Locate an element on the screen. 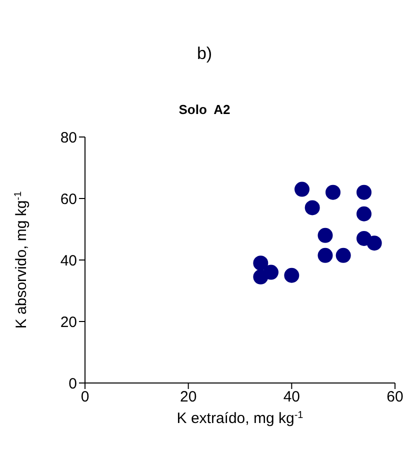  y-tick-label: 0 is located at coordinates (72, 383).